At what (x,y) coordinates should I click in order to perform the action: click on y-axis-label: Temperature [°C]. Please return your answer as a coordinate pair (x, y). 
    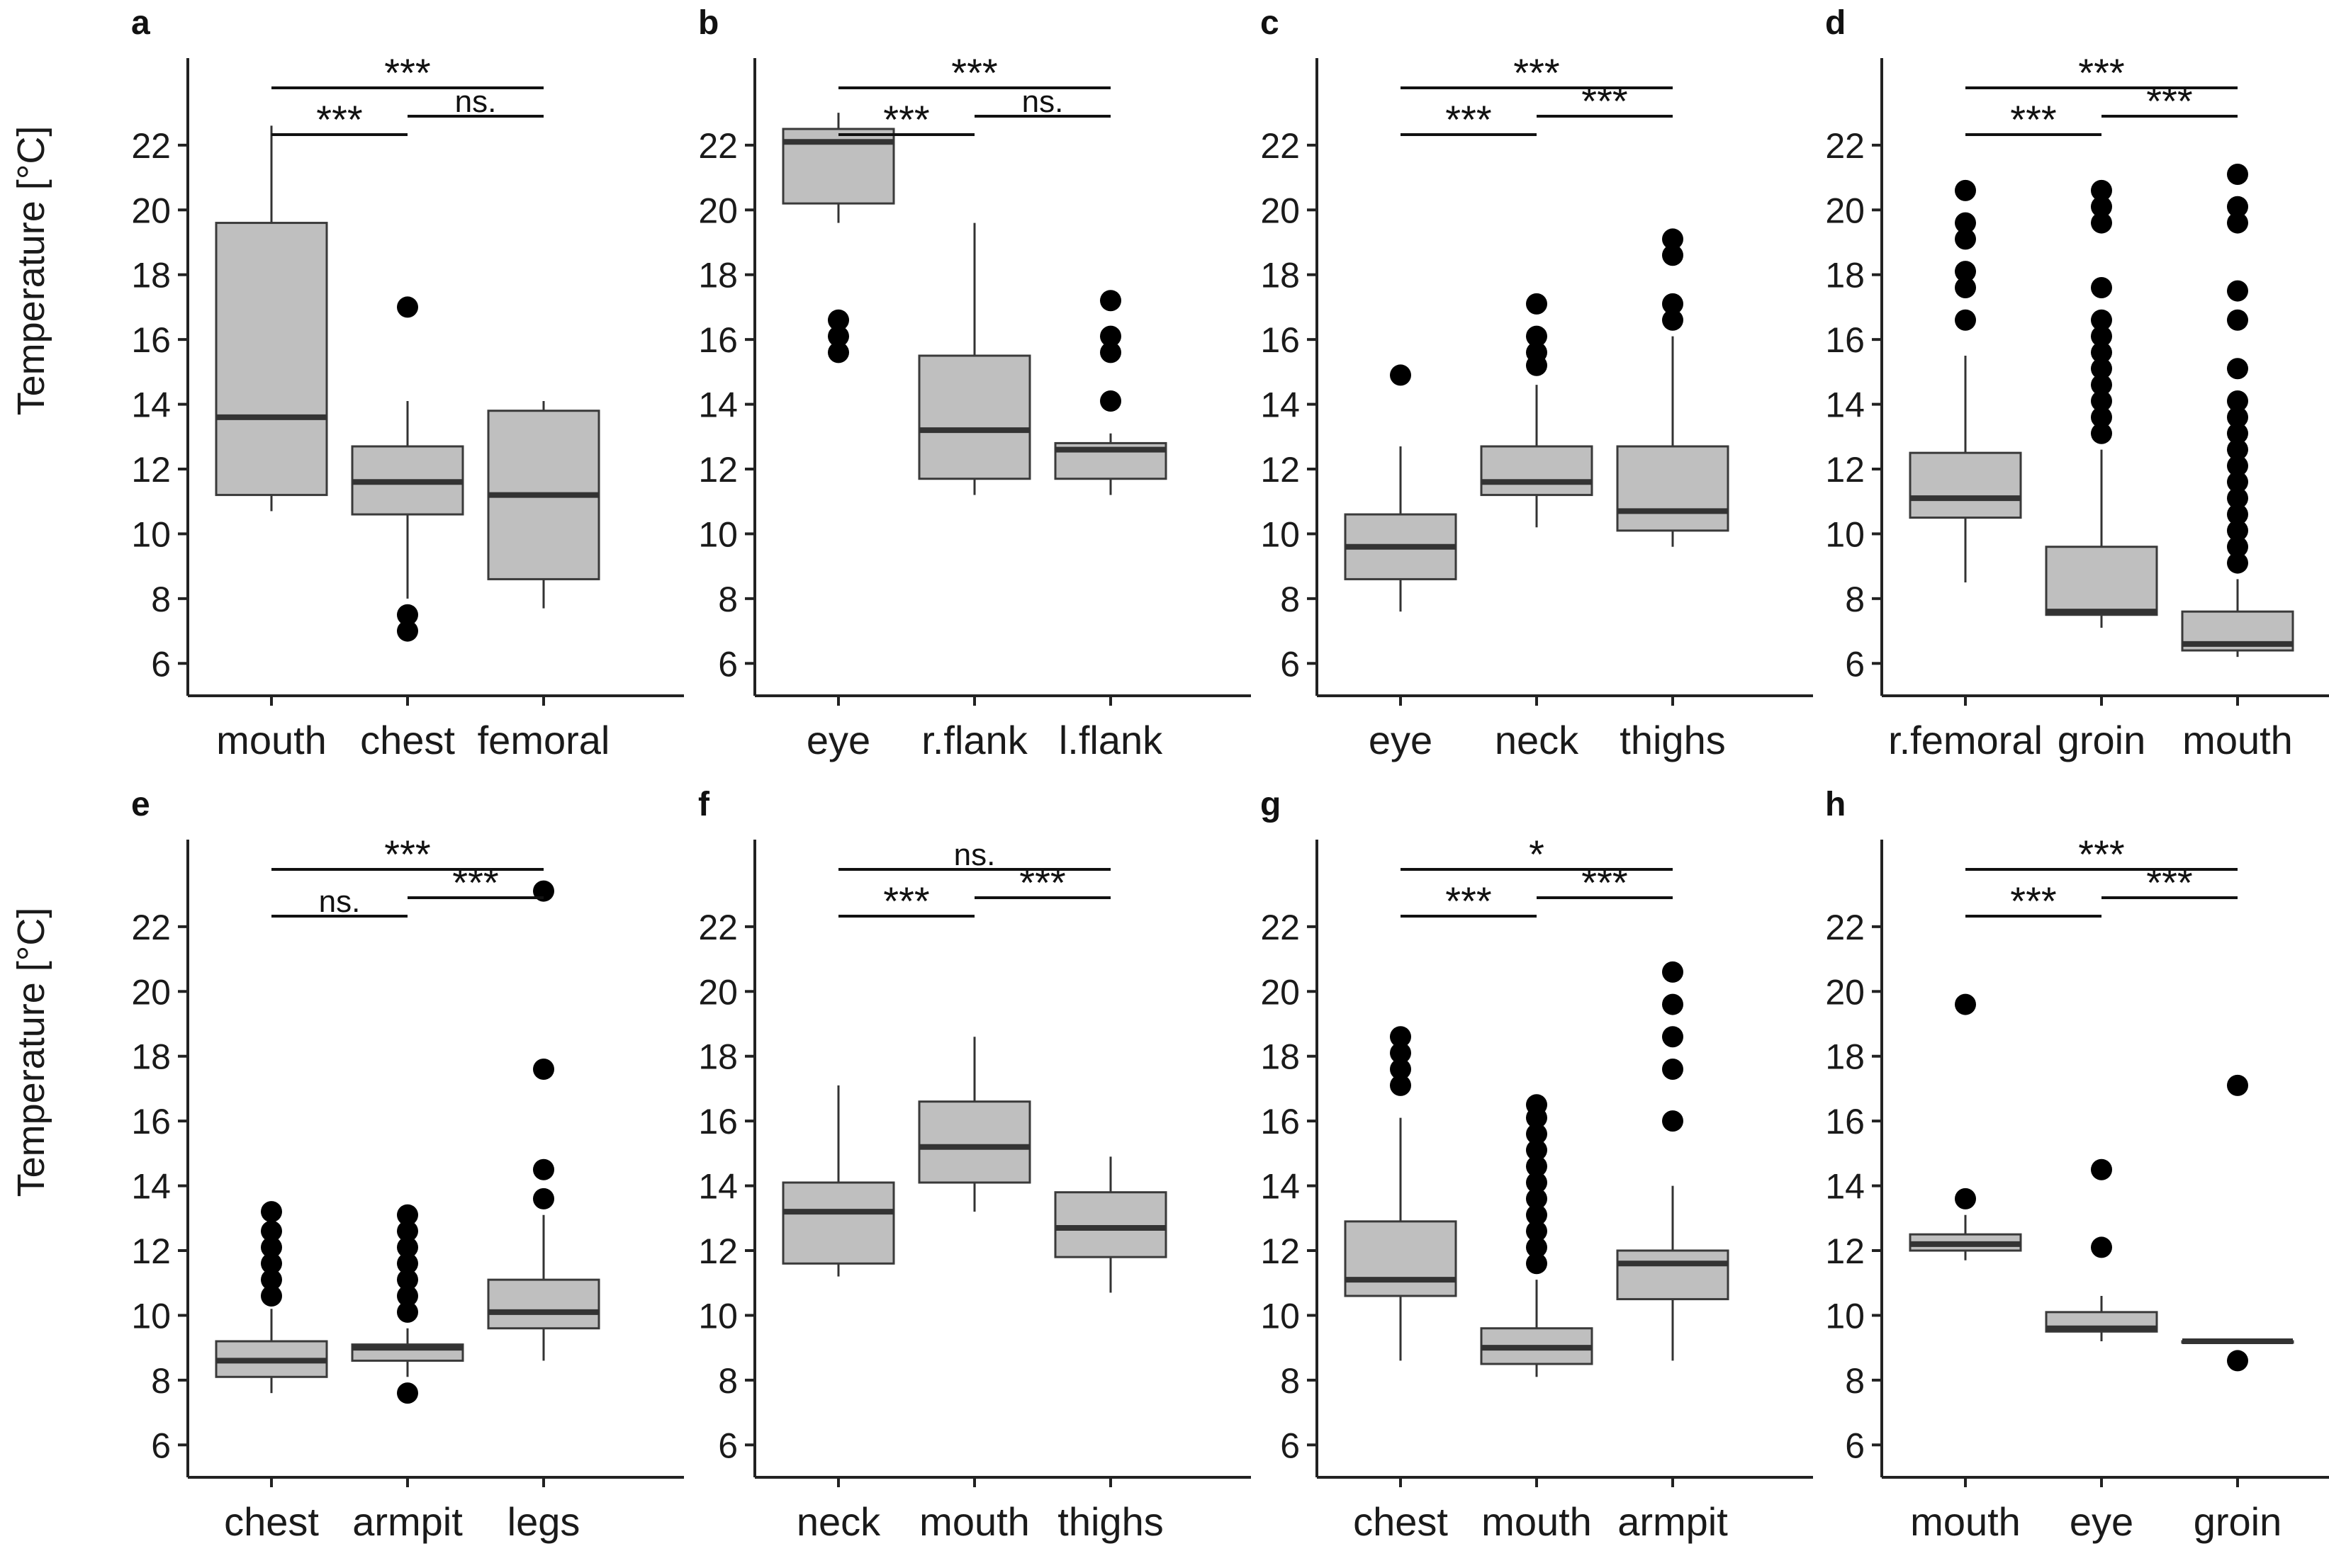
    Looking at the image, I should click on (31, 271).